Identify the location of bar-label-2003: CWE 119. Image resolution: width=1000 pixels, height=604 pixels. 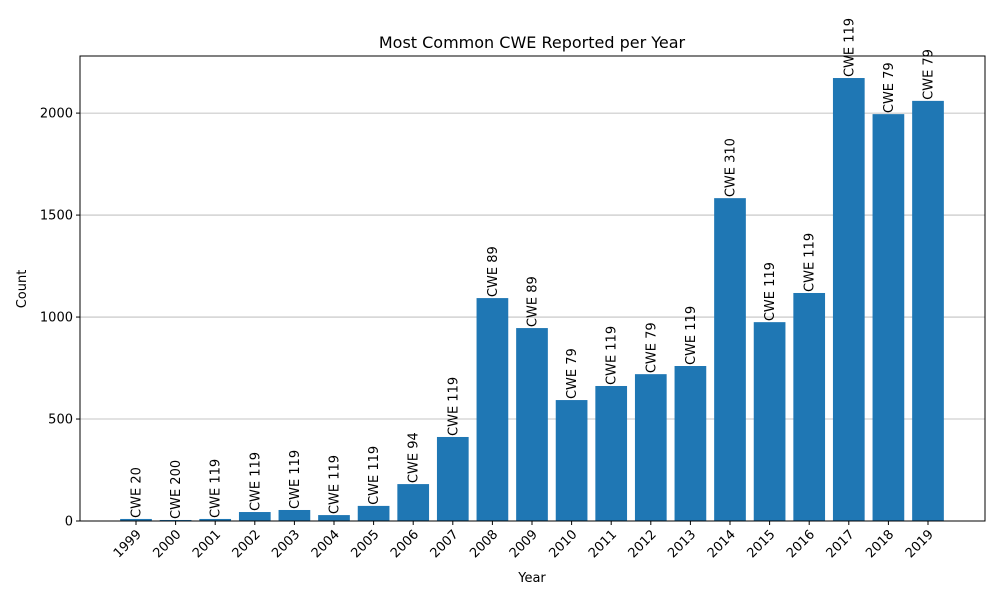
(295, 479).